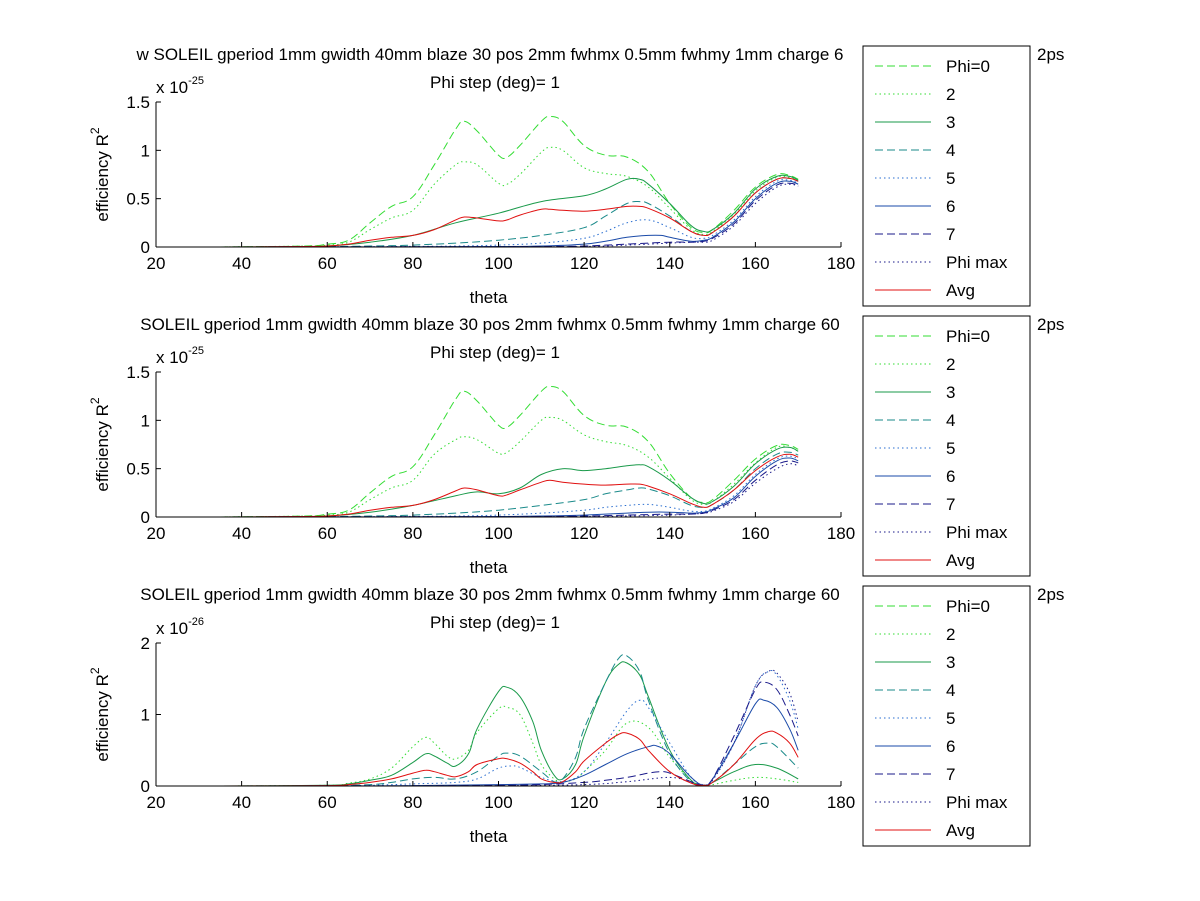 The image size is (1200, 901). What do you see at coordinates (145, 643) in the screenshot?
I see `y-tick-label: 2` at bounding box center [145, 643].